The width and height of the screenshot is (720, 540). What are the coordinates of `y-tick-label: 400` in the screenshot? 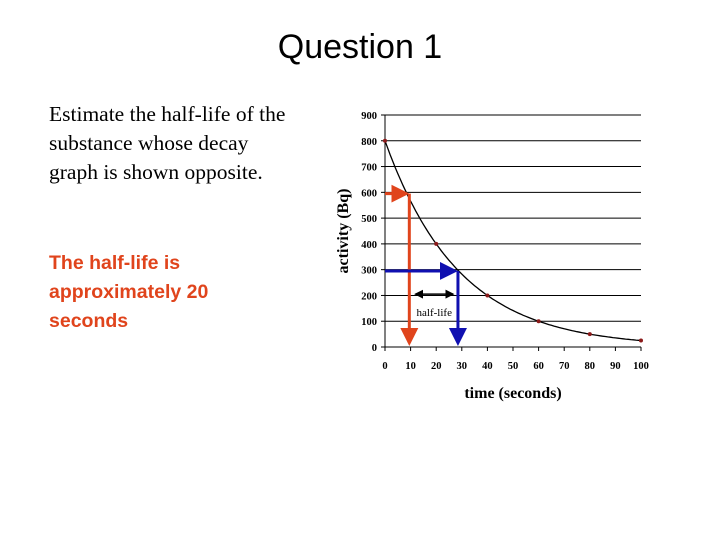 It's located at (369, 245).